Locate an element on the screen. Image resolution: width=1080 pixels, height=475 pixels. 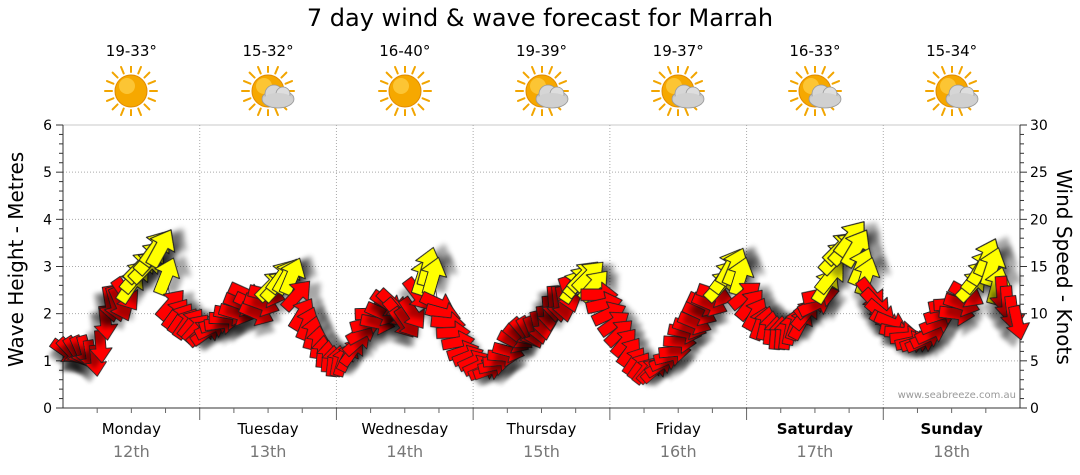
day-label-wednesday: Wednesday 14th is located at coordinates (405, 440).